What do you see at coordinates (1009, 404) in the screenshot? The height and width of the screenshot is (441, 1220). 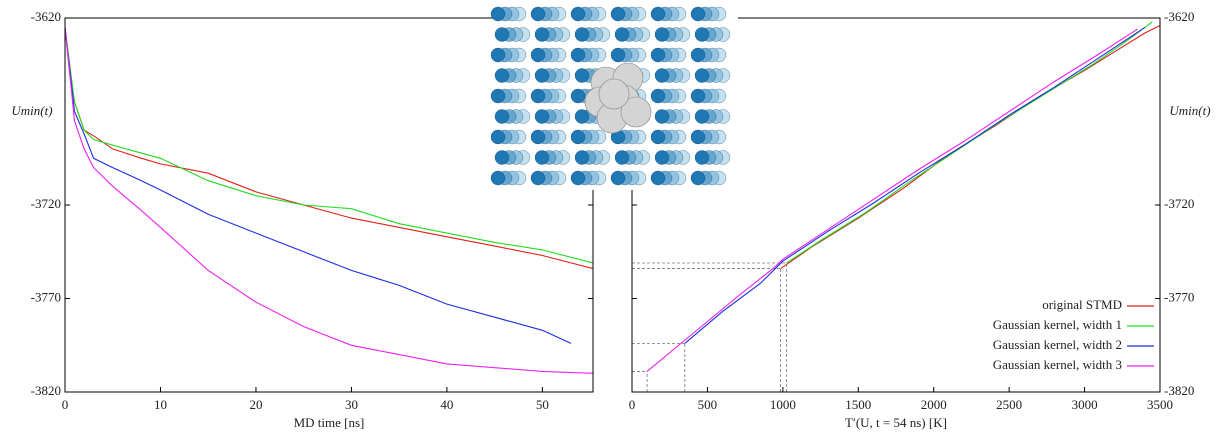 I see `x-tick-label: 2500` at bounding box center [1009, 404].